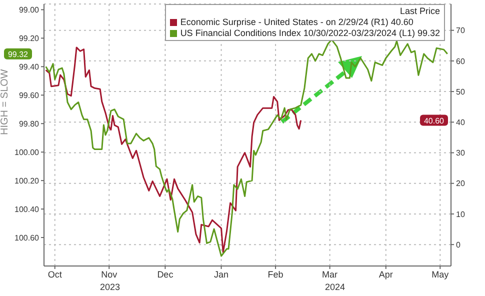 This screenshot has width=485, height=296. What do you see at coordinates (419, 11) in the screenshot?
I see `legend-title: Last Price` at bounding box center [419, 11].